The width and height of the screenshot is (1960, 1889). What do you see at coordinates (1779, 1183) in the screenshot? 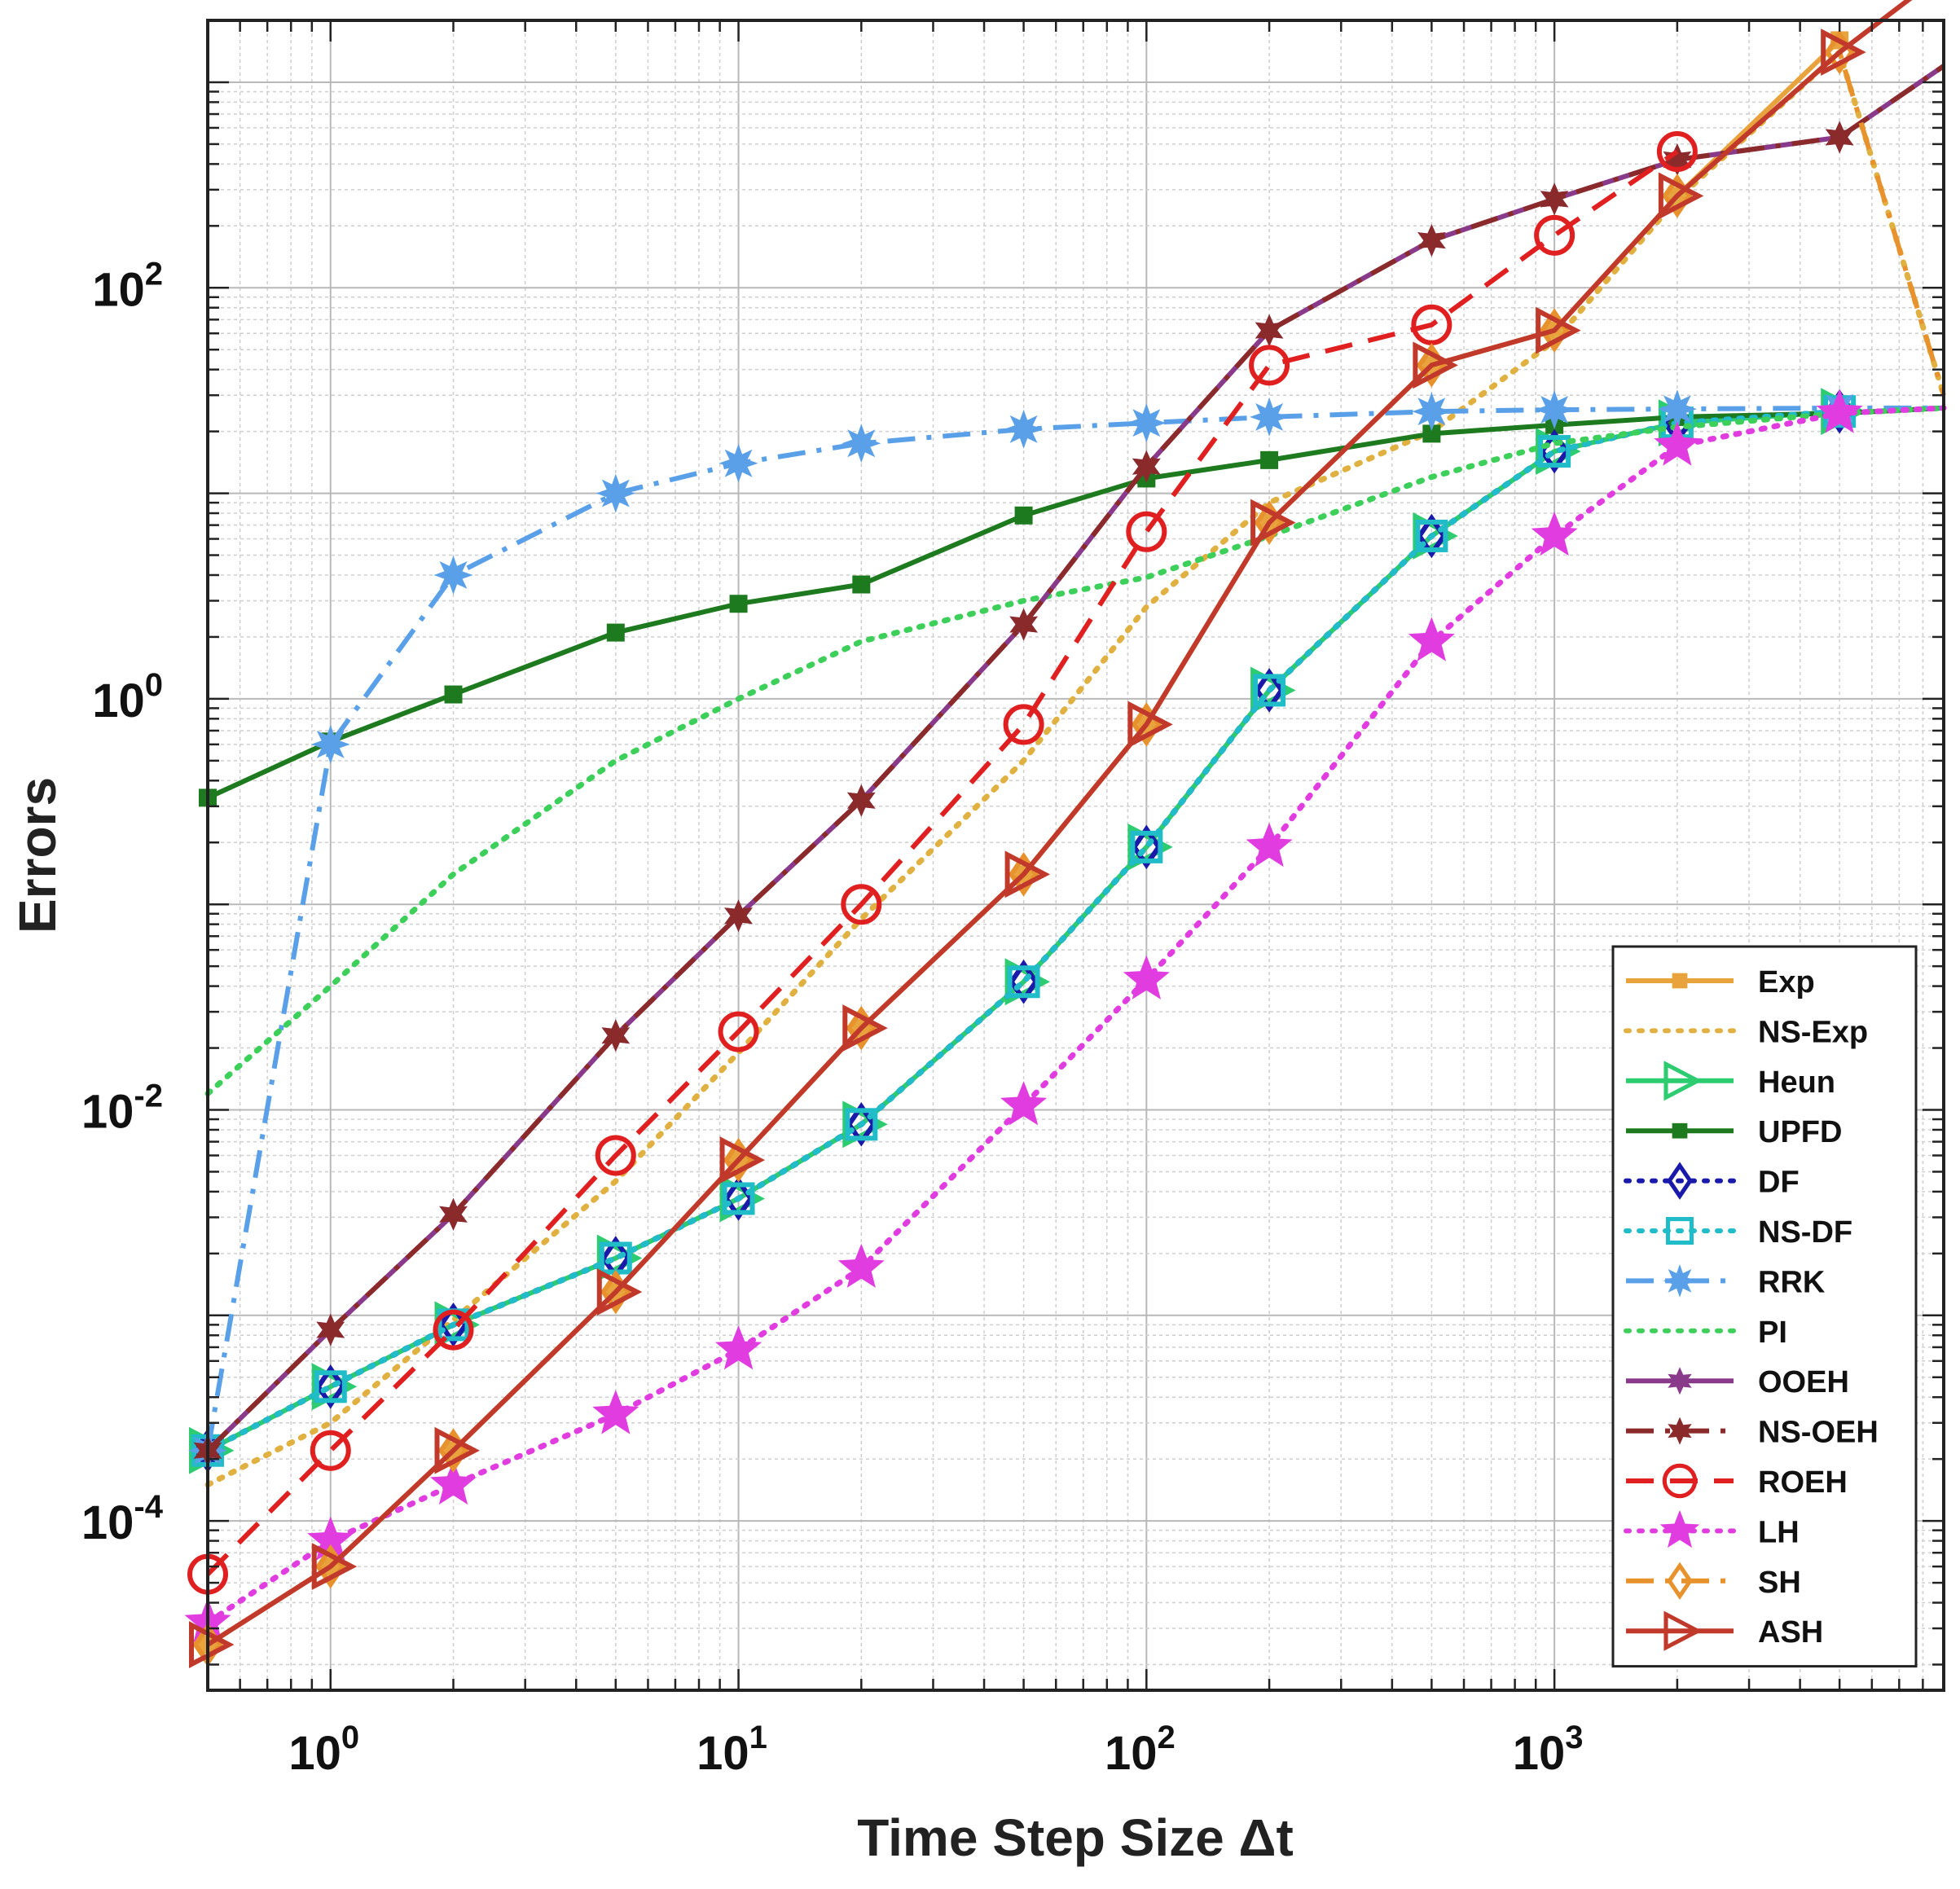
I see `legend-label: DF` at bounding box center [1779, 1183].